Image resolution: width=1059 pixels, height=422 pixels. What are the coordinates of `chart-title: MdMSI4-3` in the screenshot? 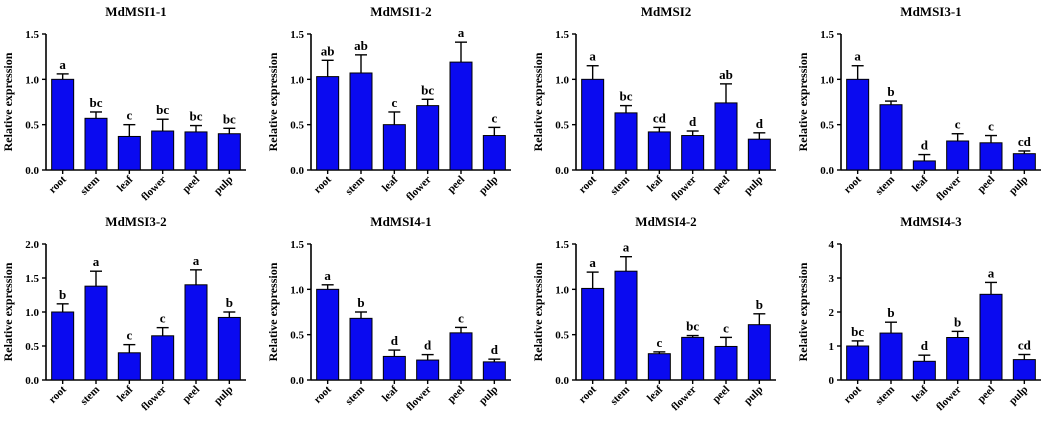 It's located at (931, 221).